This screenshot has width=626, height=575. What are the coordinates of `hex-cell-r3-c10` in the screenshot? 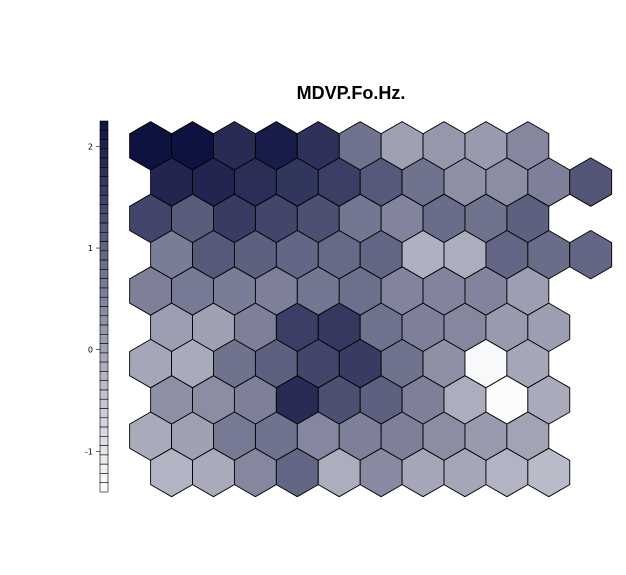 It's located at (591, 254).